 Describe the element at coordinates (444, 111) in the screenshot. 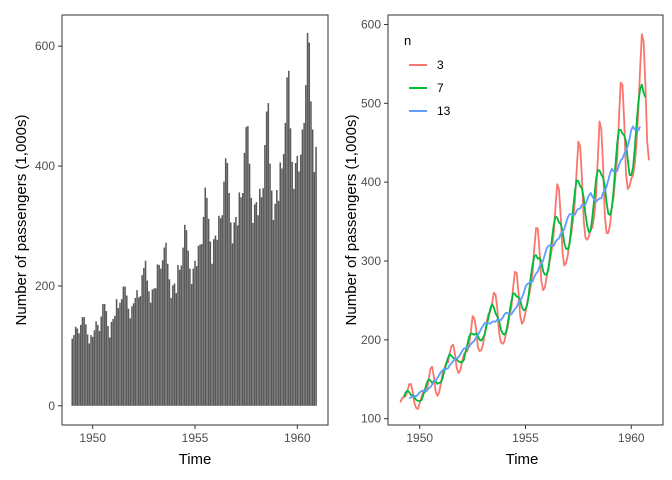

I see `legend-label-13: 13` at that location.